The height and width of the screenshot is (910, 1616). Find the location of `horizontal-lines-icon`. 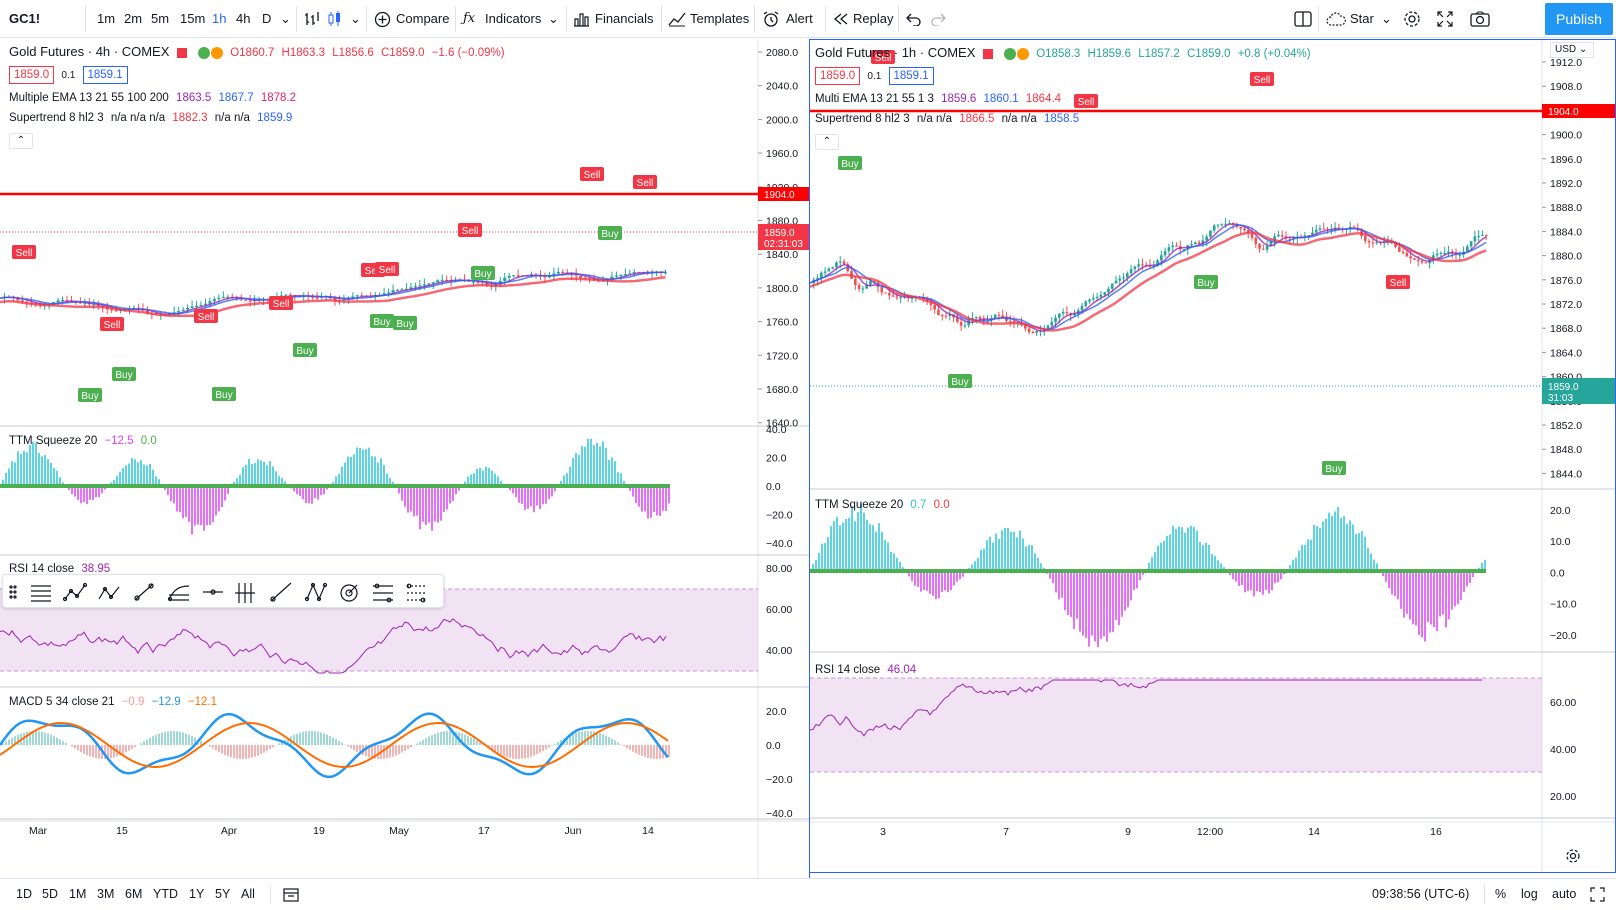

horizontal-lines-icon is located at coordinates (41, 593).